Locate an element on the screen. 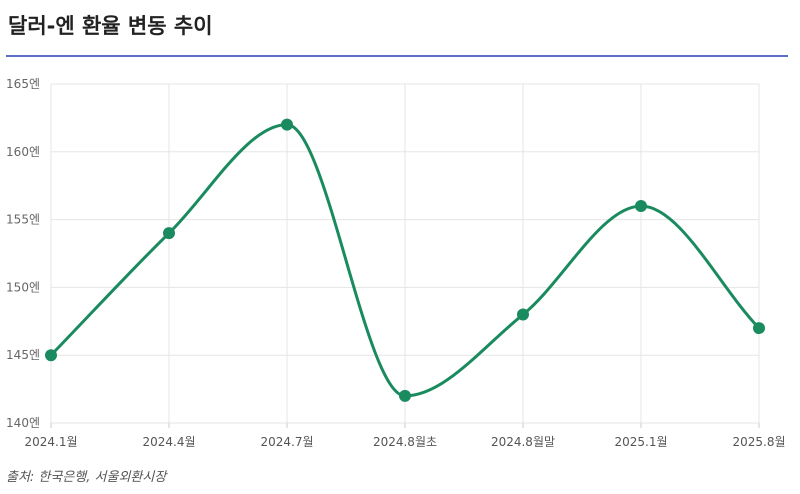  y-tick-label: 145엔 is located at coordinates (23, 355).